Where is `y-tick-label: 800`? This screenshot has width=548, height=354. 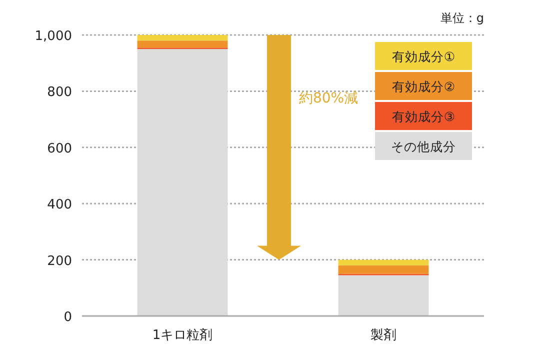
y-tick-label: 800 is located at coordinates (59, 92).